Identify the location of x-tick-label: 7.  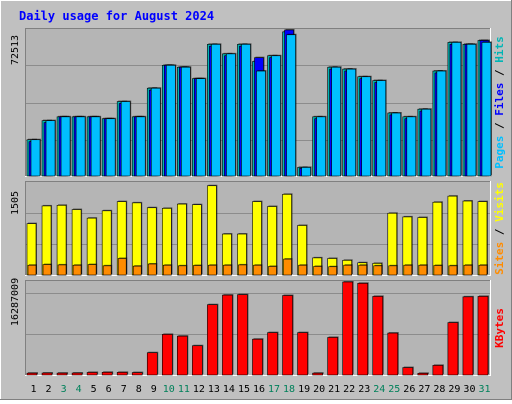
(124, 389).